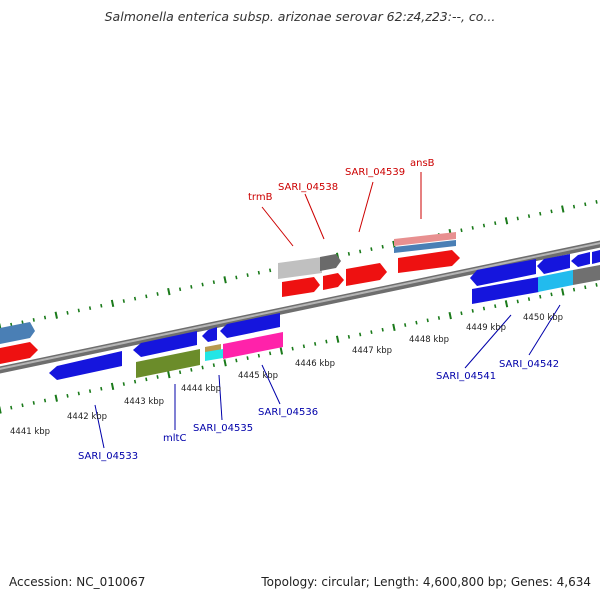 The width and height of the screenshot is (600, 600). What do you see at coordinates (77, 582) in the screenshot?
I see `accession-text: Accession: NC_010067` at bounding box center [77, 582].